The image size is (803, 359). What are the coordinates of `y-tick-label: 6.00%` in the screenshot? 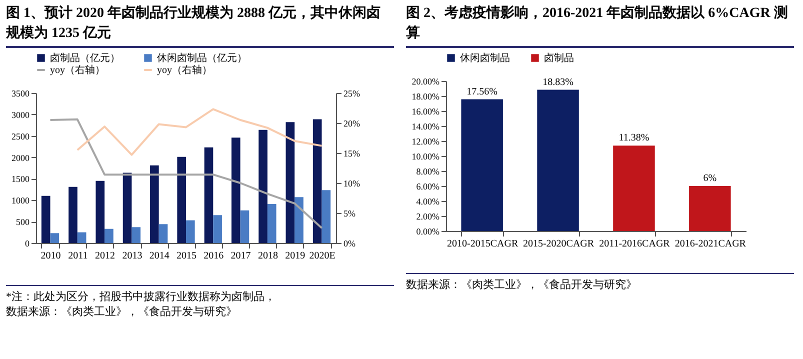 It's located at (428, 187).